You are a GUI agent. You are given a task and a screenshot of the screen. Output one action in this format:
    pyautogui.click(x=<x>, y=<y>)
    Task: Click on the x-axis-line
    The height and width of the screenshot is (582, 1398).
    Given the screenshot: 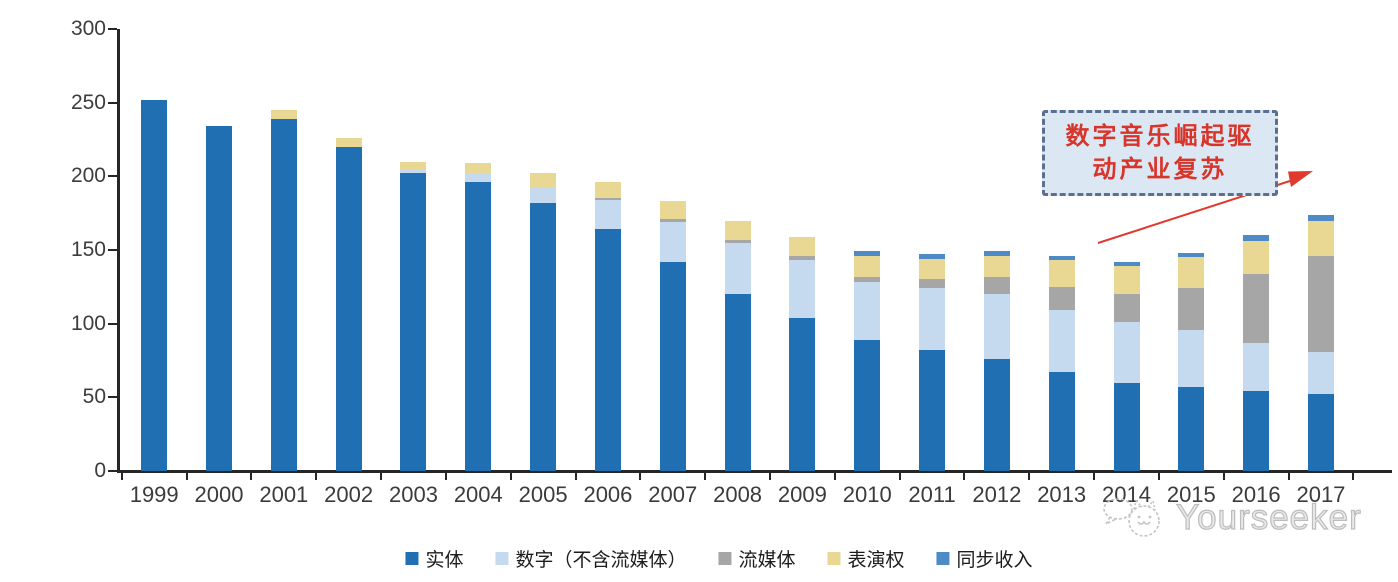 What is the action you would take?
    pyautogui.click(x=754, y=471)
    